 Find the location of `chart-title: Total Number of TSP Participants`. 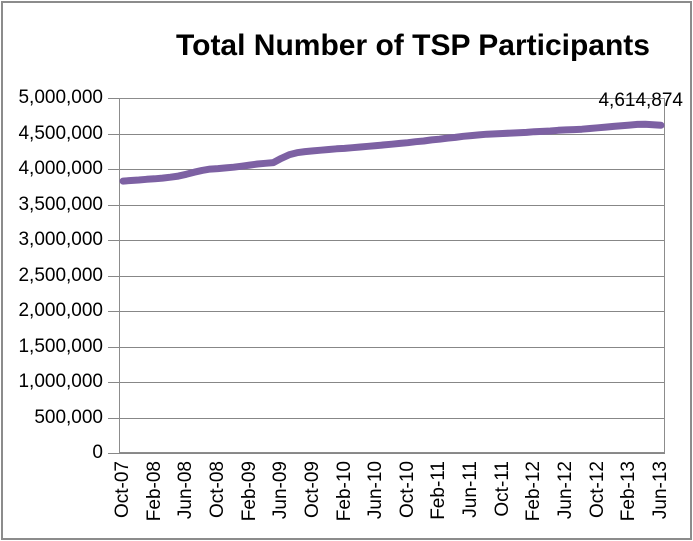

chart-title: Total Number of TSP Participants is located at coordinates (413, 45).